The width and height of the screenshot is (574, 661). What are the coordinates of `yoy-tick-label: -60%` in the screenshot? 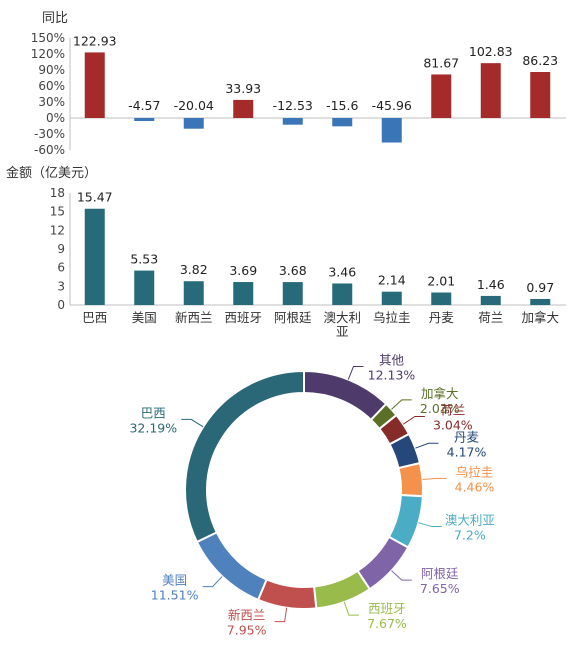 It's located at (49, 150).